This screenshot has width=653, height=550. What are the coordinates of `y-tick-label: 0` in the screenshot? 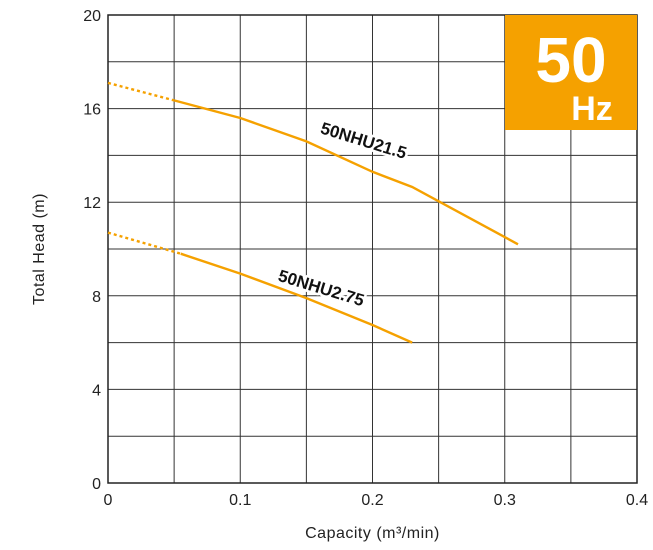 It's located at (96, 484).